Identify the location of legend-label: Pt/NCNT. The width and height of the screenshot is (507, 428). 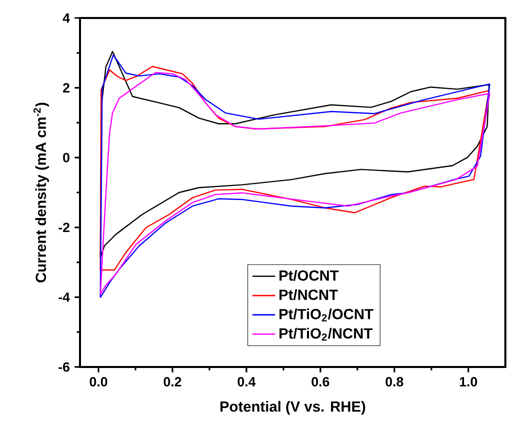
(309, 294).